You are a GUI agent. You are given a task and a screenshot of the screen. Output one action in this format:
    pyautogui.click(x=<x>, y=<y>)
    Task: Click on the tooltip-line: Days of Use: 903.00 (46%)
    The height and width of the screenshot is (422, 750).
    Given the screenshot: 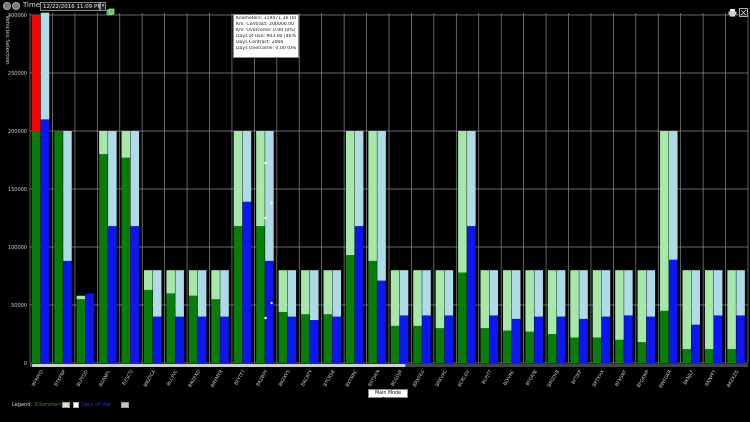 What is the action you would take?
    pyautogui.click(x=266, y=36)
    